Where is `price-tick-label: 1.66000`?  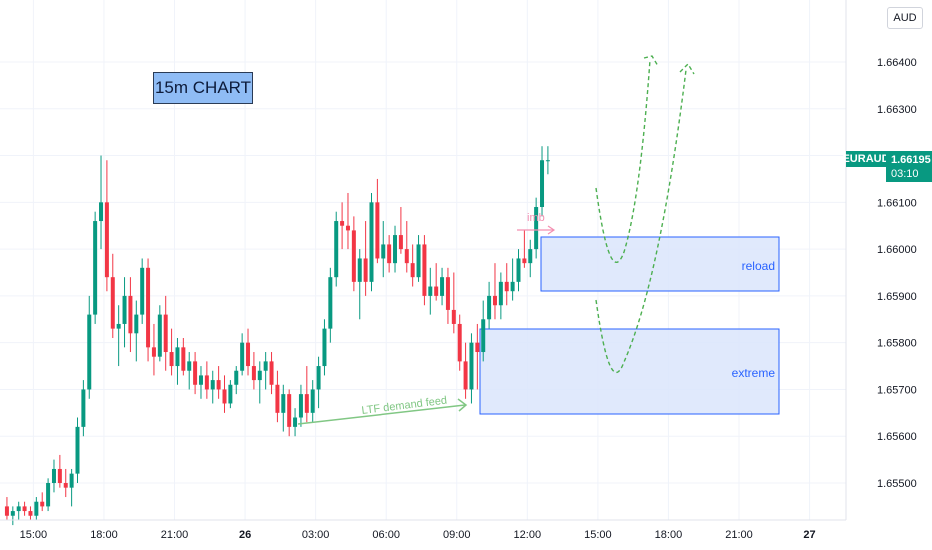 price-tick-label: 1.66000 is located at coordinates (897, 250).